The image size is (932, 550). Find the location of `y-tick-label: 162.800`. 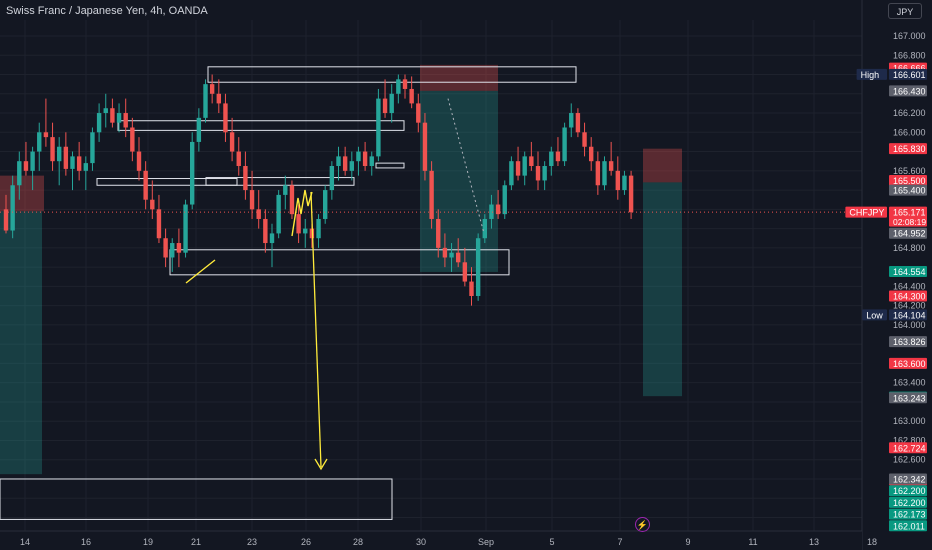

y-tick-label: 162.800 is located at coordinates (909, 440).